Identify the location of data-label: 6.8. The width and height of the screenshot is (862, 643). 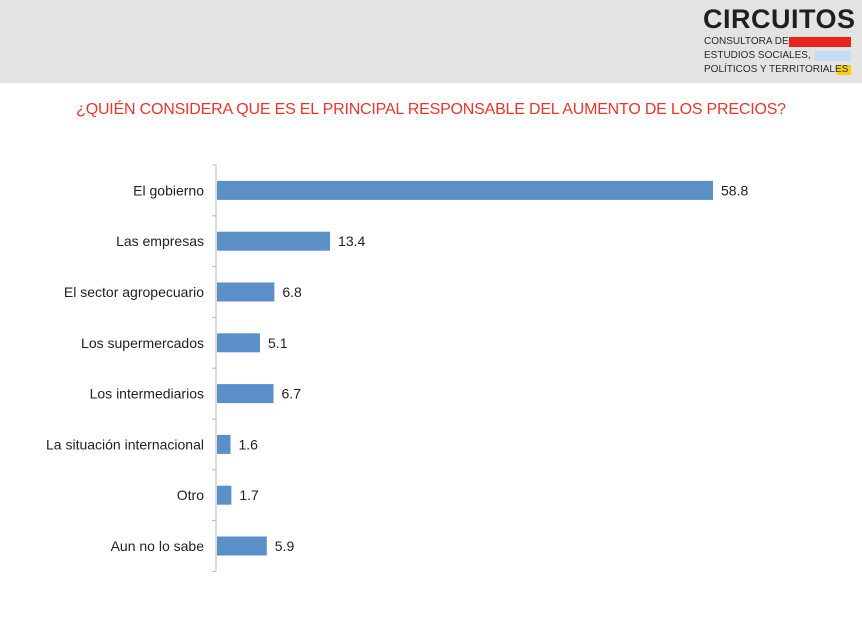
(292, 292).